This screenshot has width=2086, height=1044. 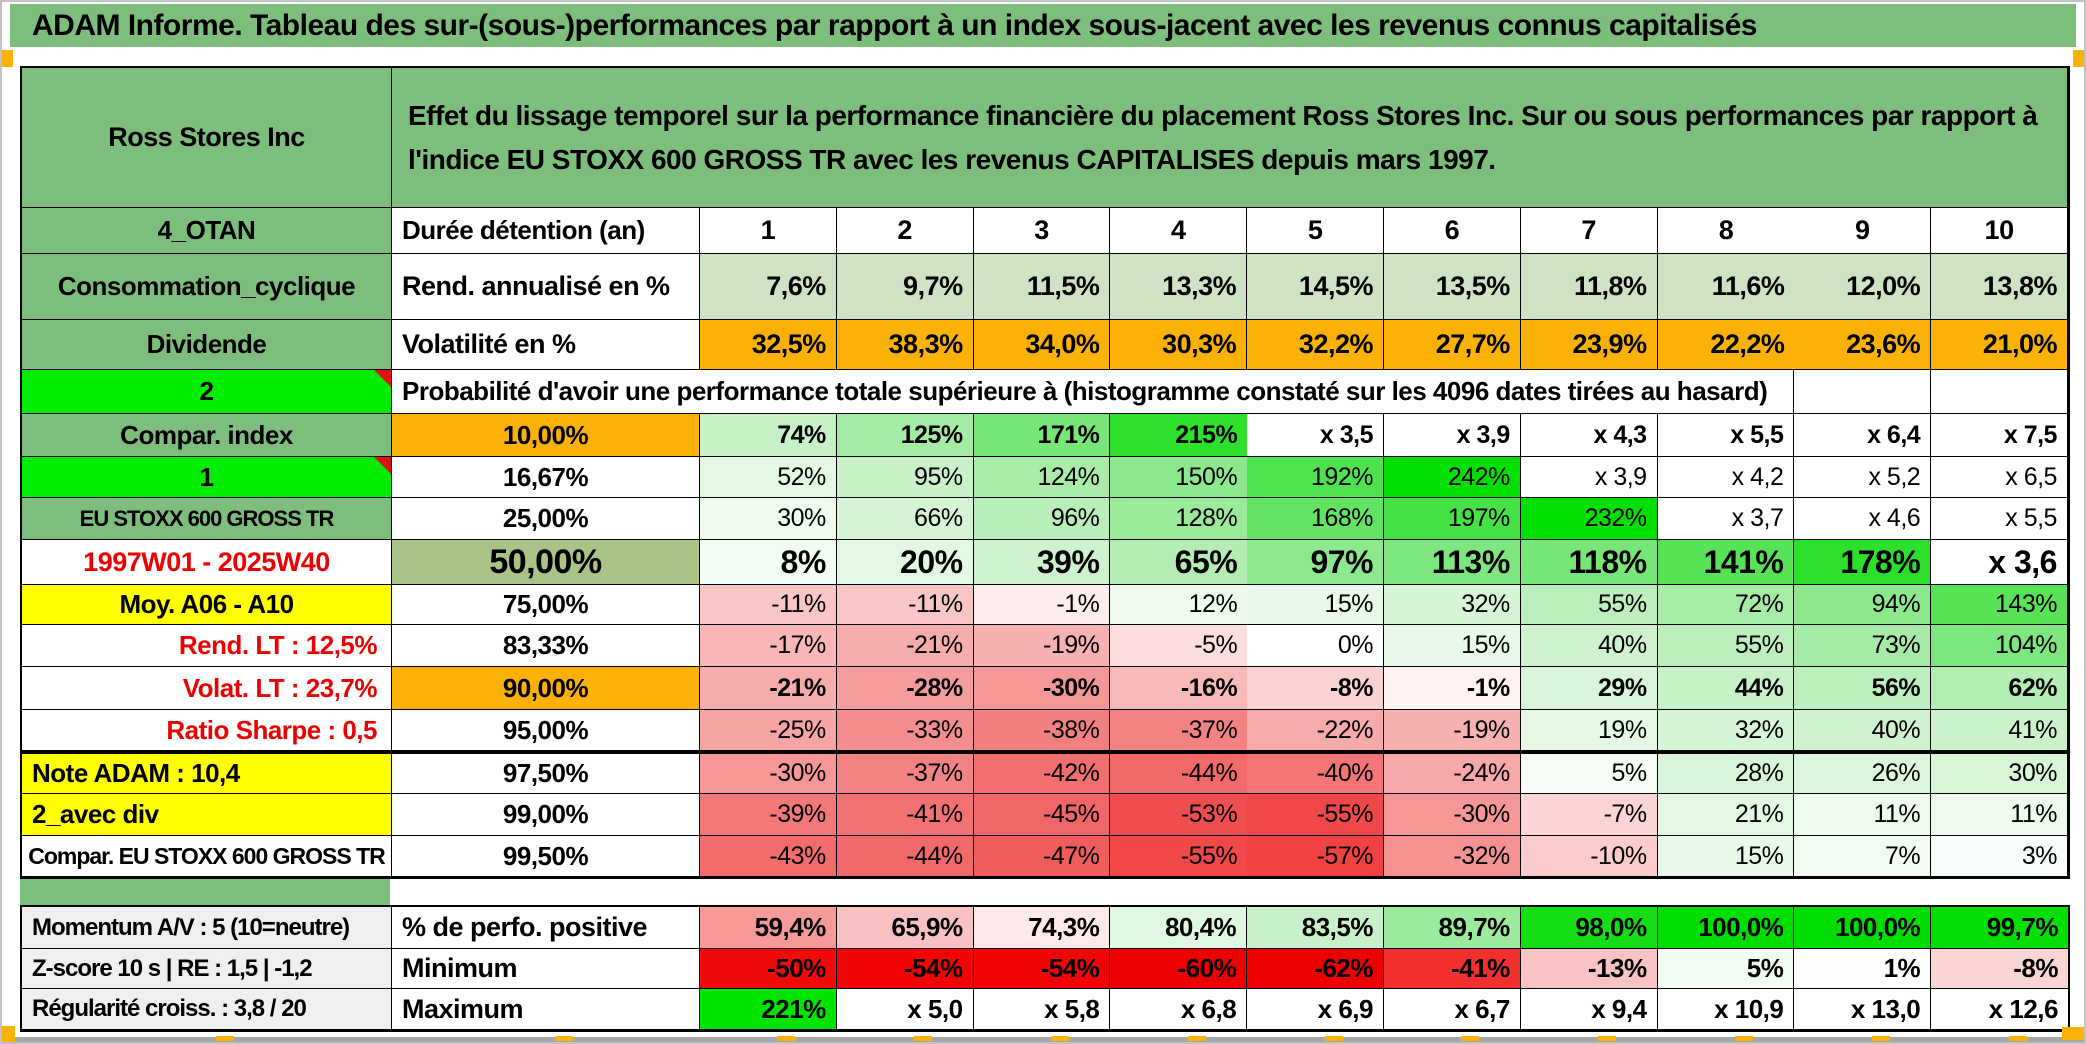 I want to click on value-cell: 113%, so click(x=1452, y=562).